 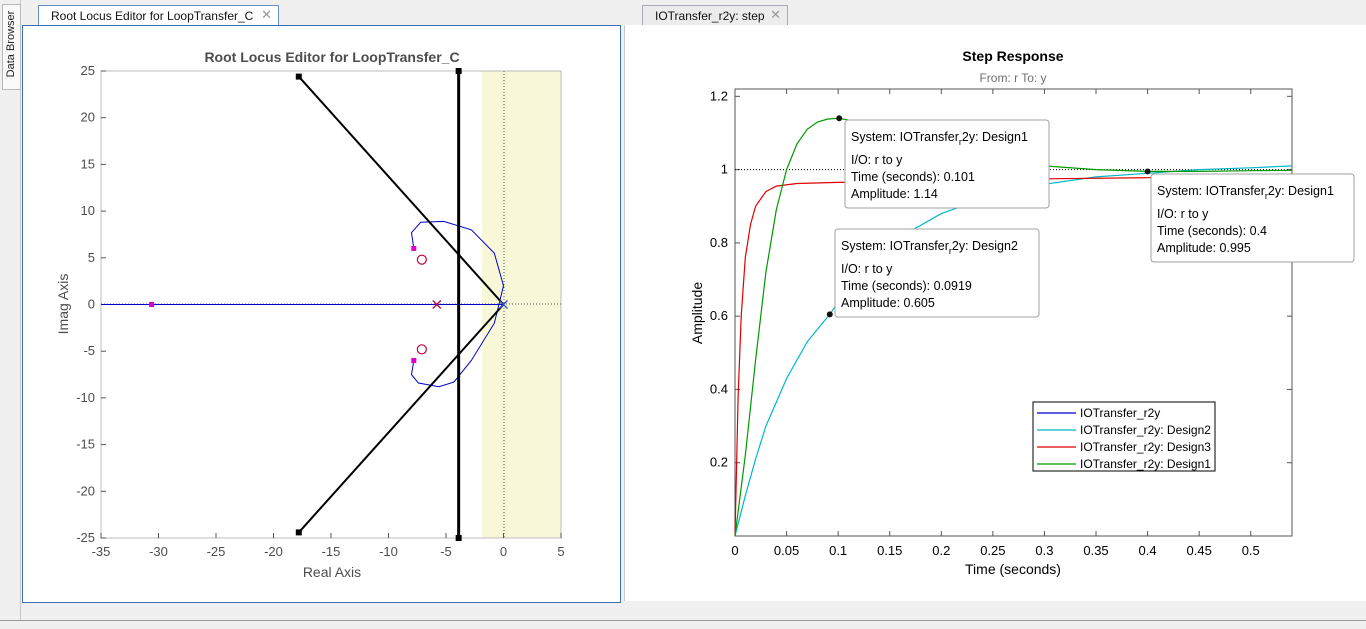 I want to click on x-tick-label: -5, so click(x=446, y=551).